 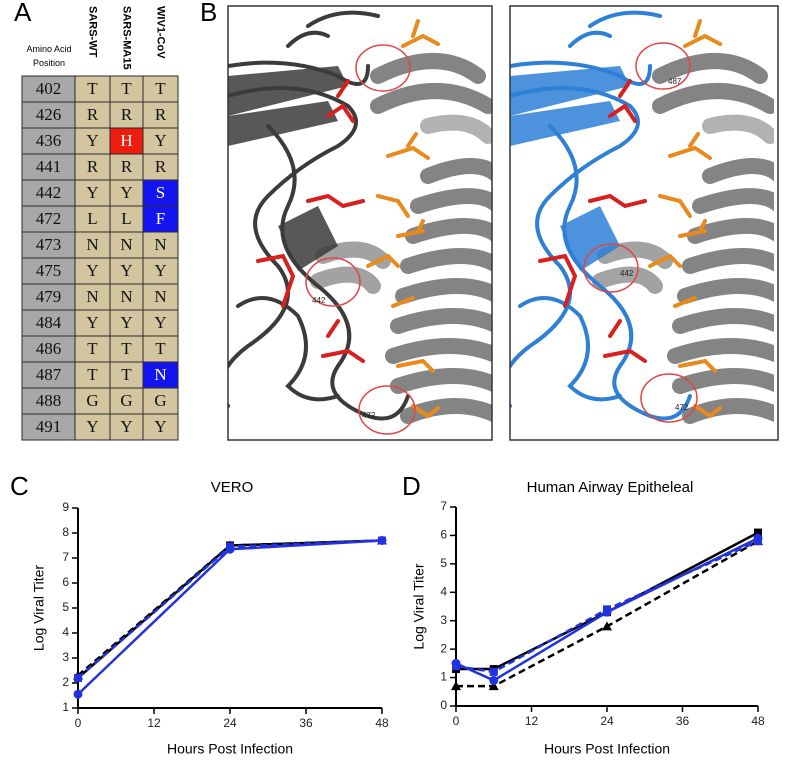 What do you see at coordinates (126, 140) in the screenshot?
I see `cell-text: H` at bounding box center [126, 140].